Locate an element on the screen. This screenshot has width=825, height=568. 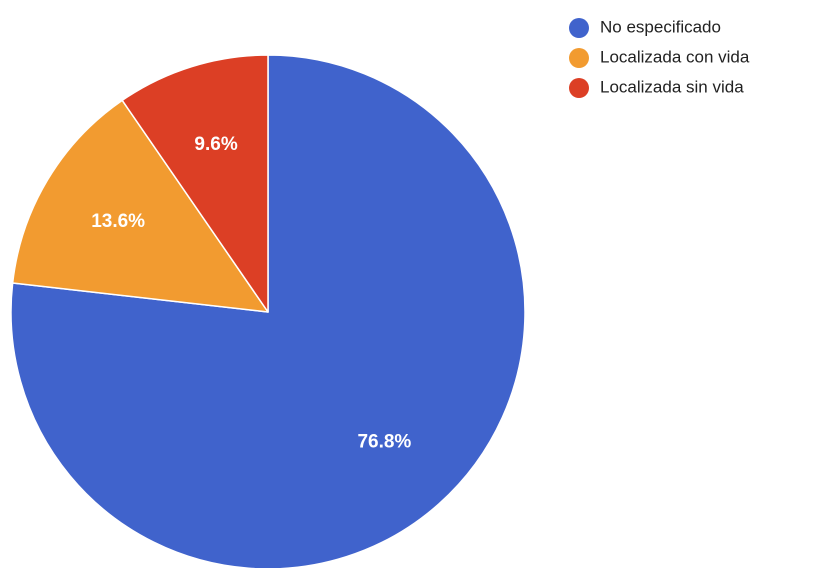
legend-label: Localizada sin vida is located at coordinates (672, 86).